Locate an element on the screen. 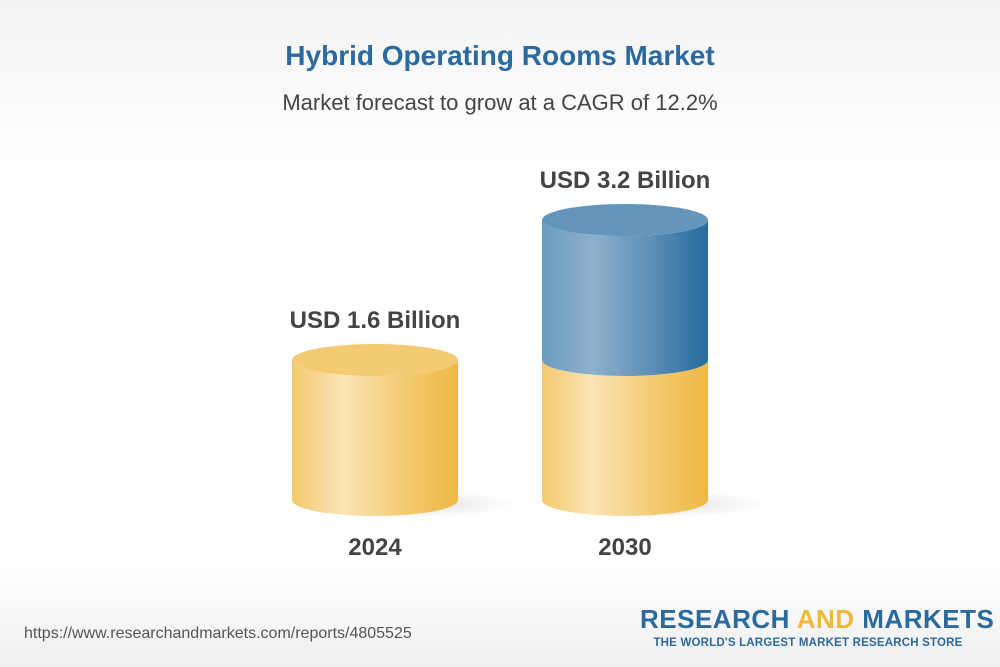 The width and height of the screenshot is (1000, 667). data-label: USD 3.2 Billion is located at coordinates (625, 180).